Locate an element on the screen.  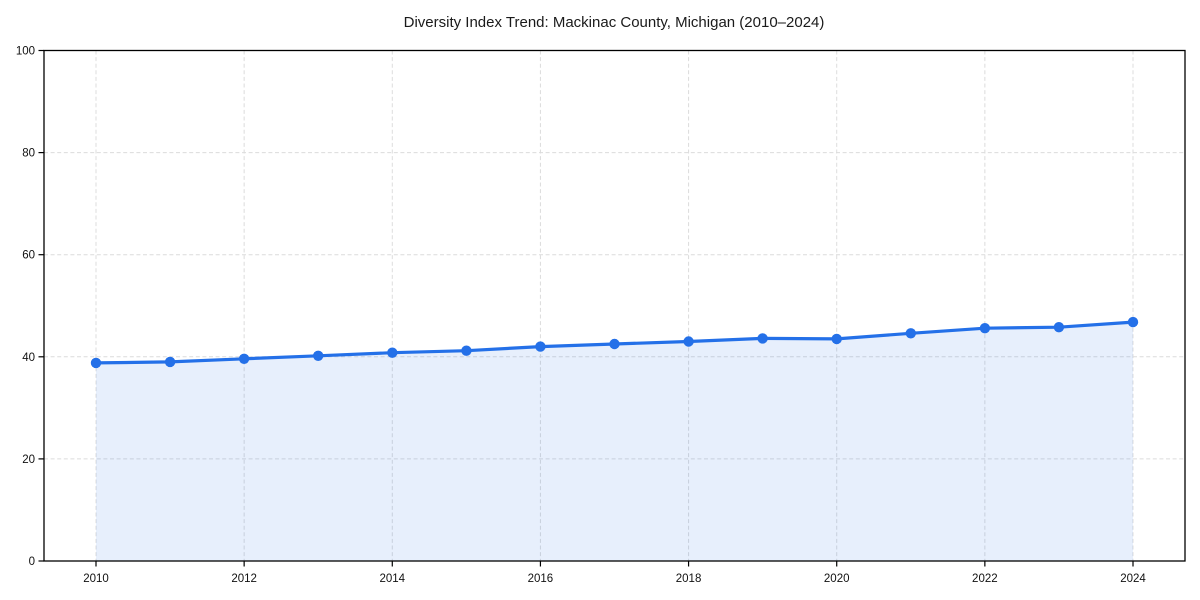
x-axis-tick-label: 2018 is located at coordinates (689, 579).